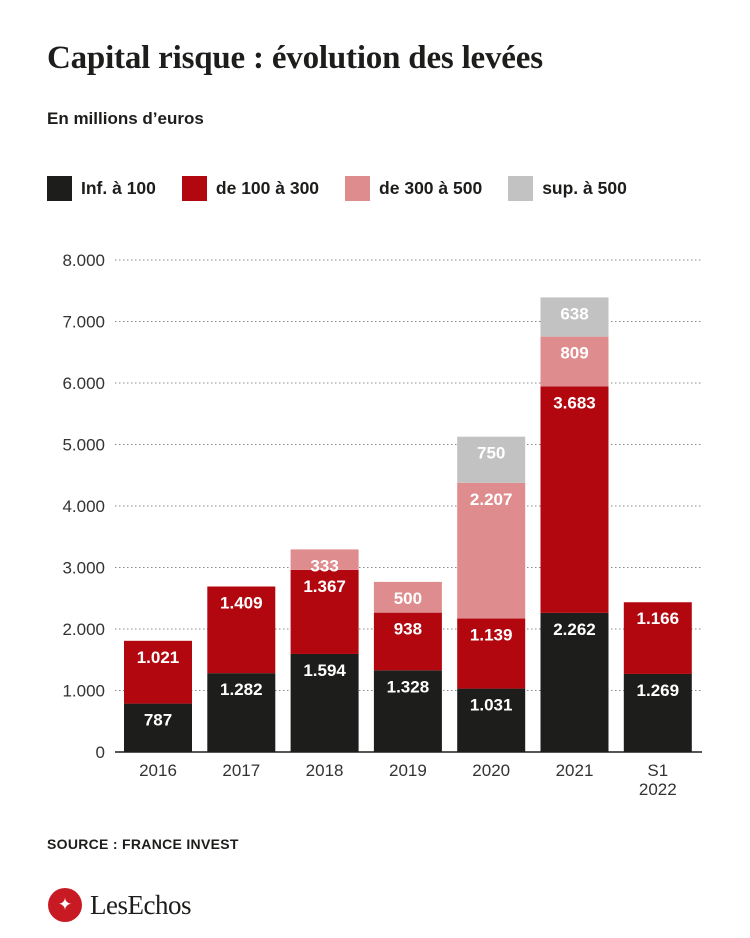 The width and height of the screenshot is (750, 938). I want to click on chart-subtitle: En millions d’euros, so click(125, 118).